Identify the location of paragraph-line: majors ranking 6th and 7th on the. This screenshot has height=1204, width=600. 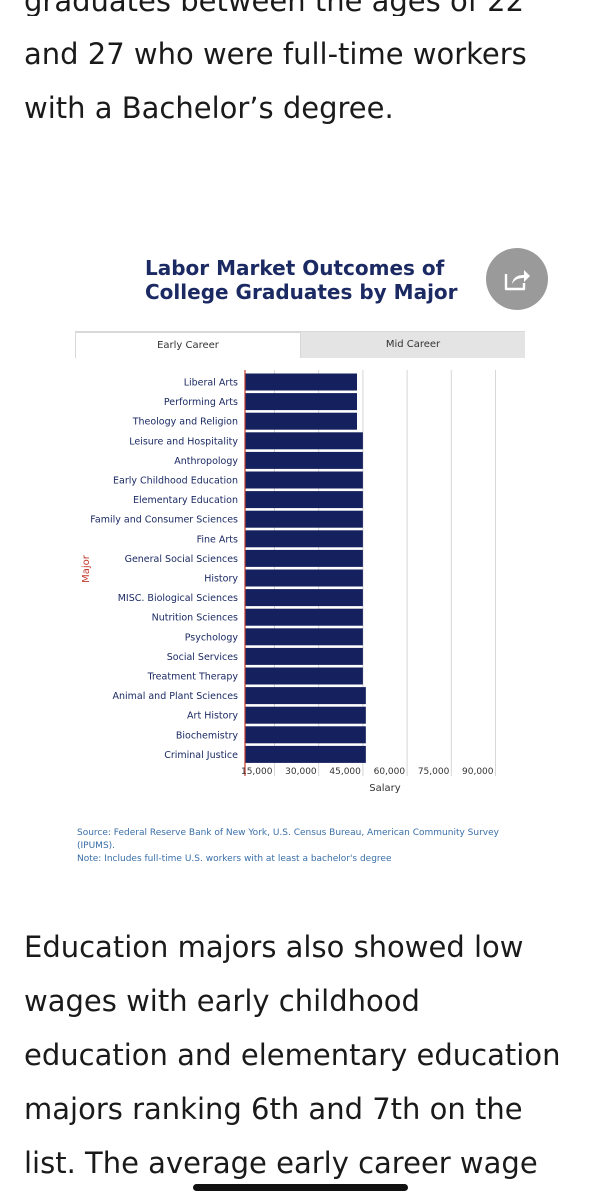
(273, 1109).